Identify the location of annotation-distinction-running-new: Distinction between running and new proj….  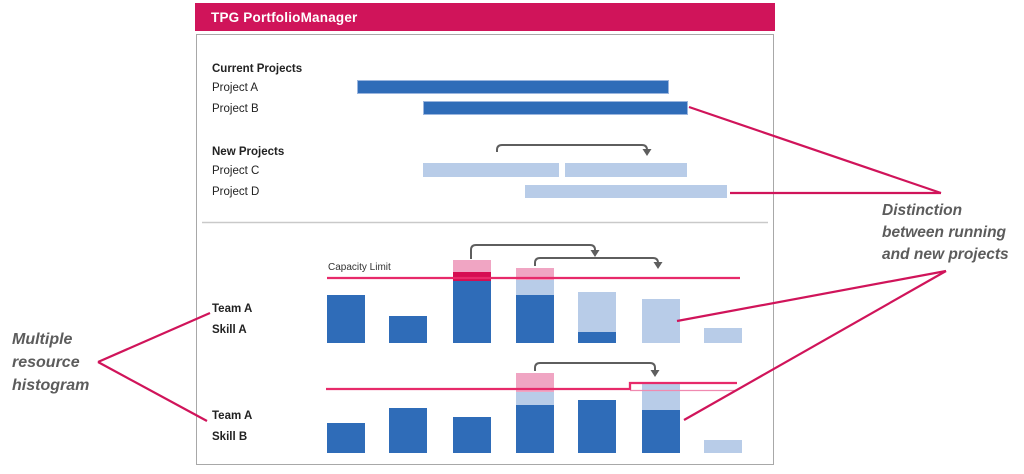
(945, 233).